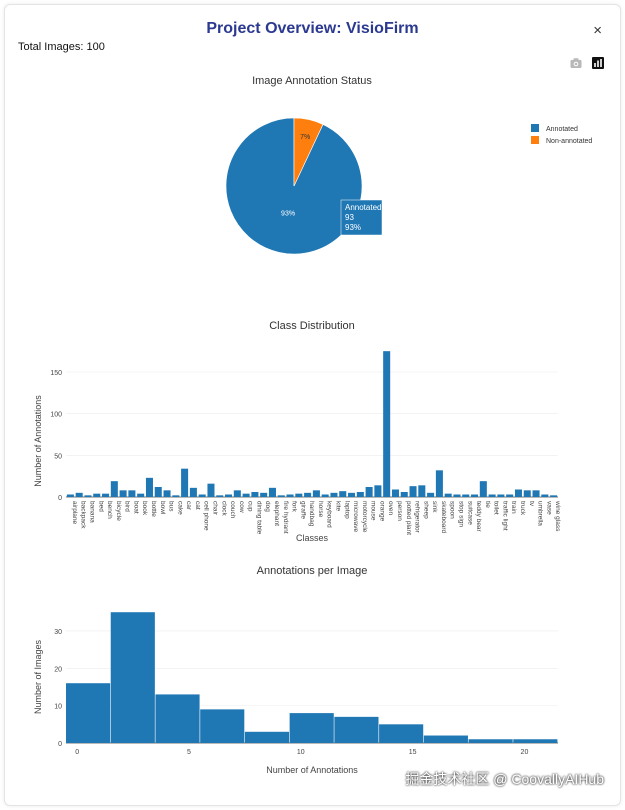  What do you see at coordinates (158, 492) in the screenshot?
I see `bar-bowl` at bounding box center [158, 492].